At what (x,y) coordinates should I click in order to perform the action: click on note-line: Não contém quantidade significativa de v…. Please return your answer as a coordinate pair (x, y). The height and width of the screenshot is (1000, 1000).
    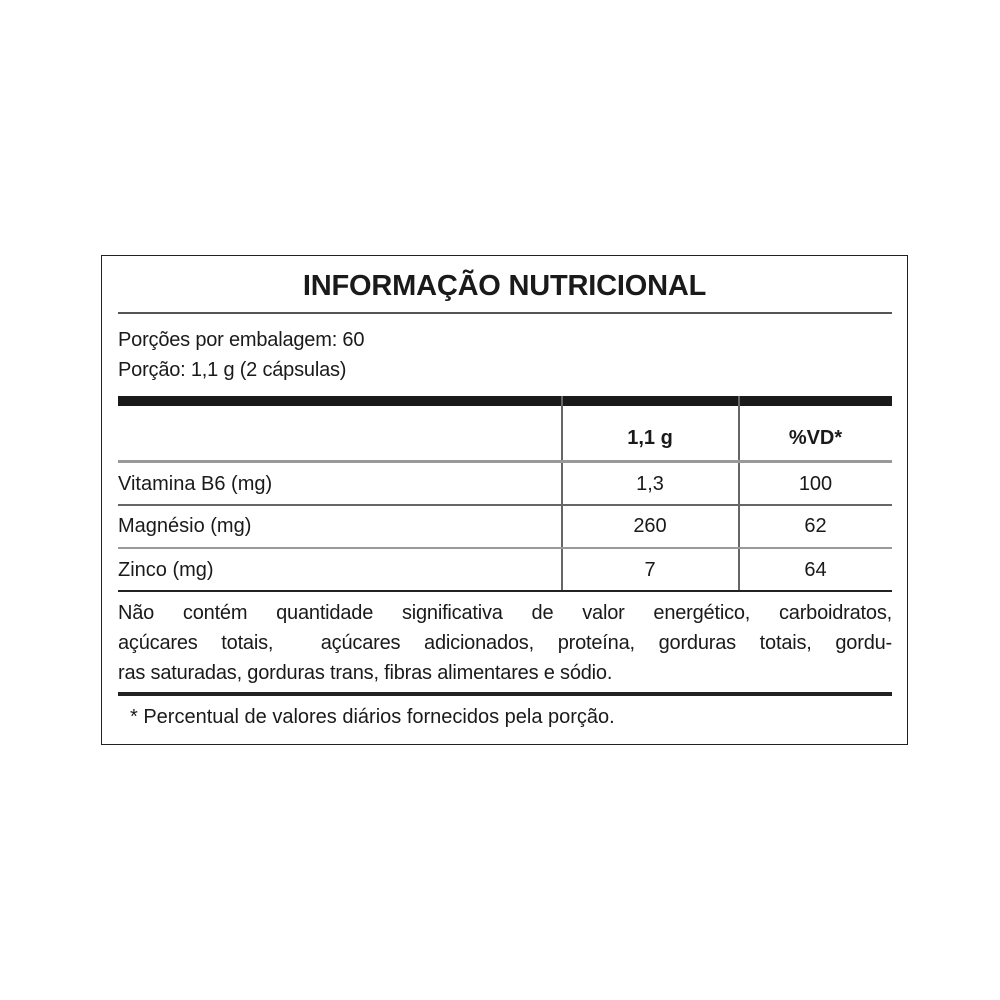
    Looking at the image, I should click on (505, 613).